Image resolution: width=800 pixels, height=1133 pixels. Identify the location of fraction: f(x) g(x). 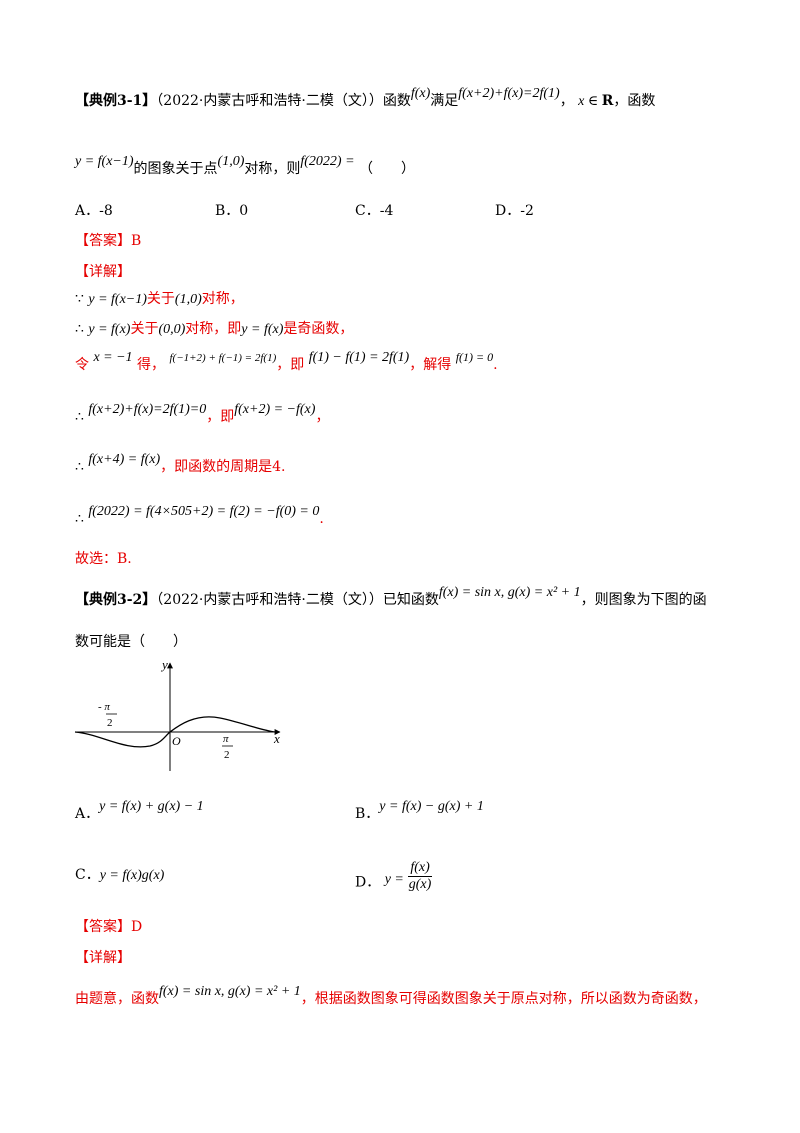
(420, 876).